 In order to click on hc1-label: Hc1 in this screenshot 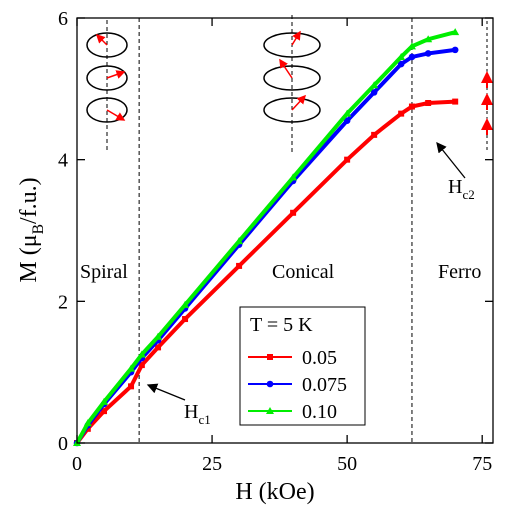, I will do `click(197, 414)`.